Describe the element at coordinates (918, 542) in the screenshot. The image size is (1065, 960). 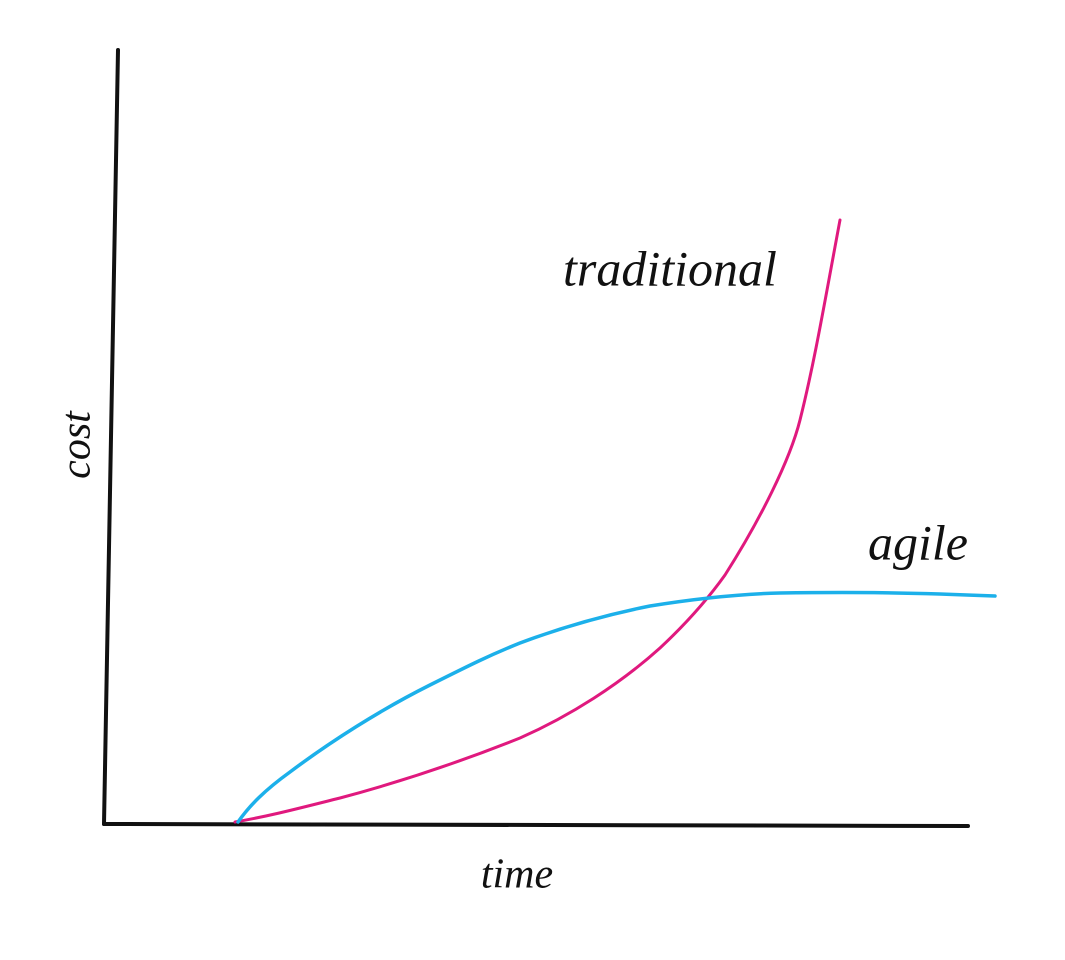
I see `curve-label: agile` at that location.